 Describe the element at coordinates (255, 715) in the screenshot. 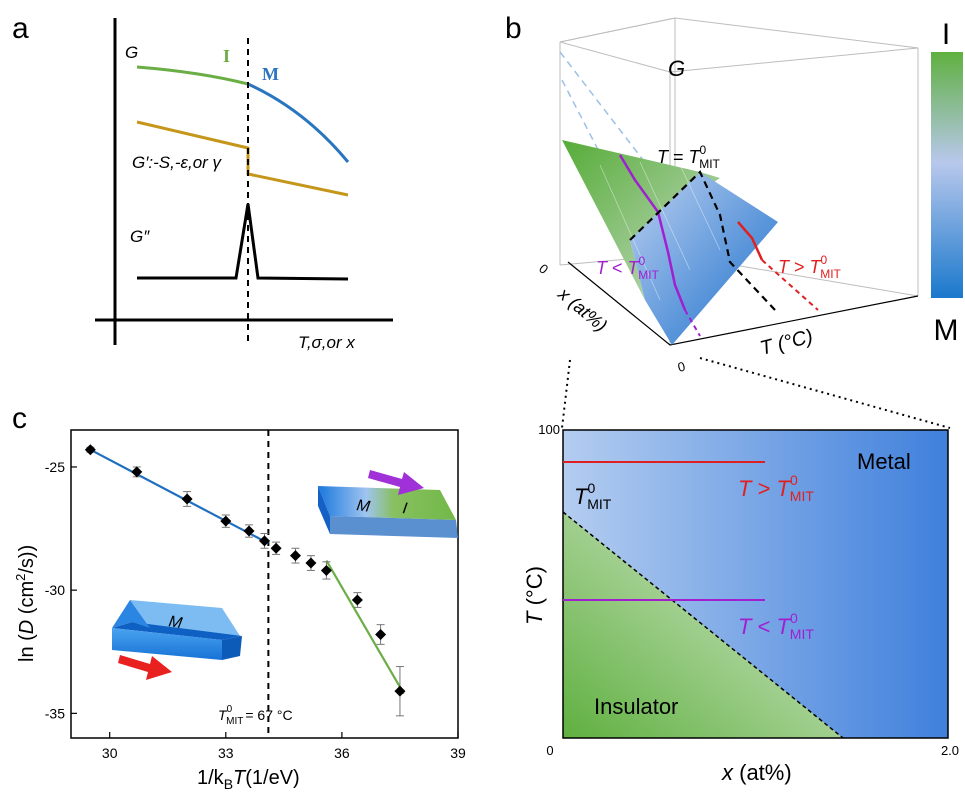

I see `annotation-tmit: T0 MIT = 67 °C` at that location.